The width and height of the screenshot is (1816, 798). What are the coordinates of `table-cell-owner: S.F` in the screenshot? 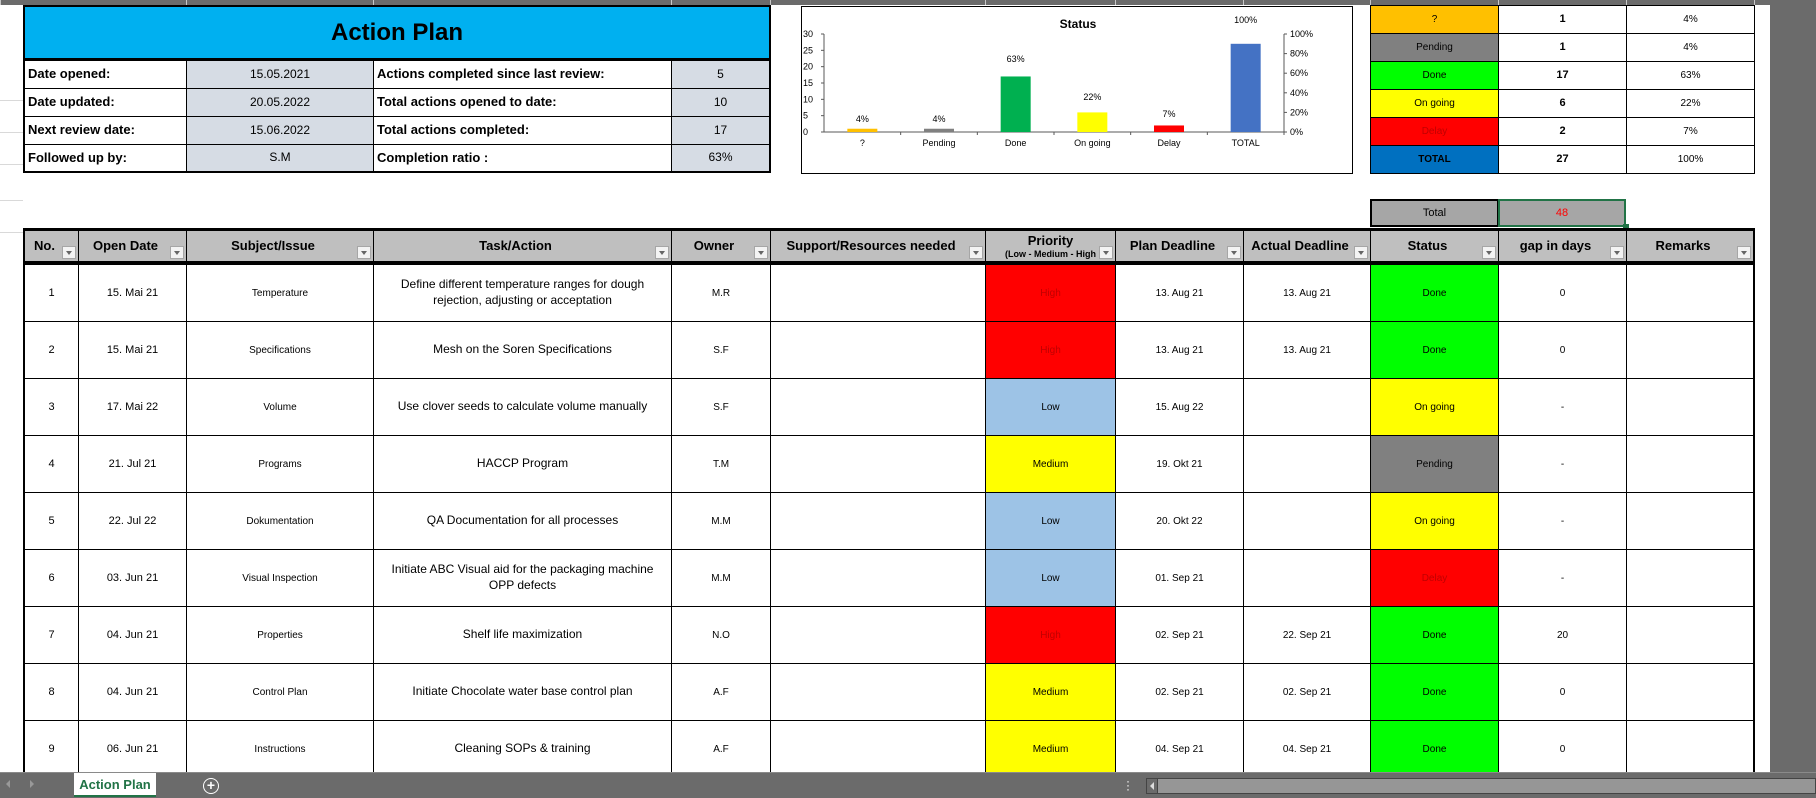 It's located at (721, 350).